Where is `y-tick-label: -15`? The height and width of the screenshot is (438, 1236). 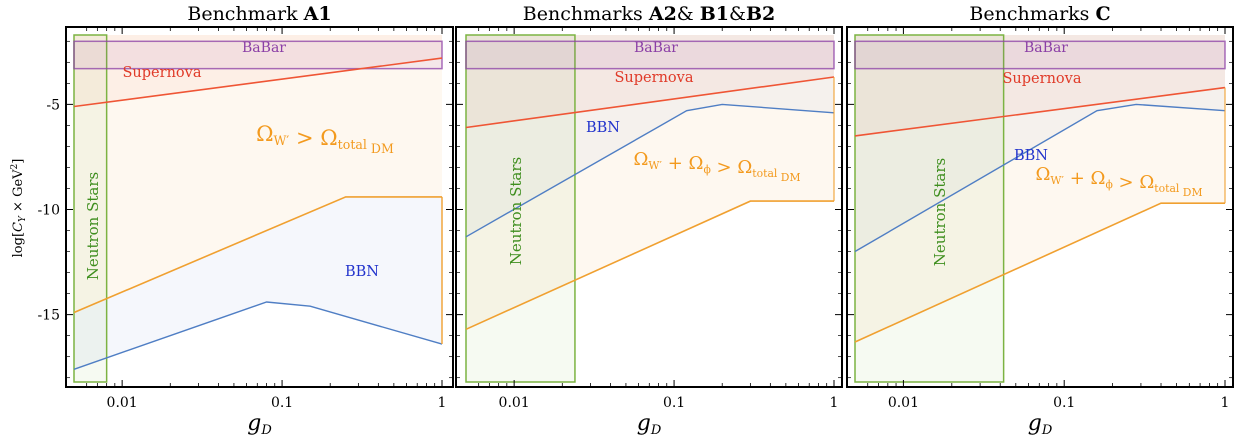 y-tick-label: -15 is located at coordinates (48, 316).